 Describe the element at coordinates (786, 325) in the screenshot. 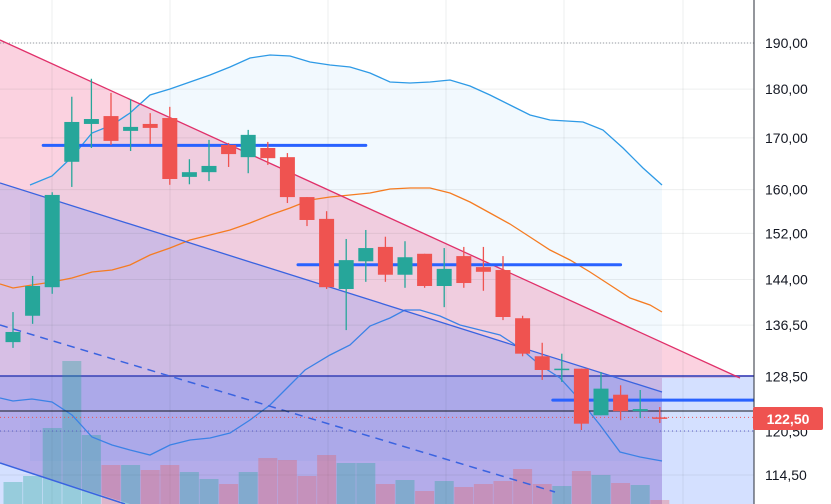

I see `y-tick-label: 136,50` at that location.